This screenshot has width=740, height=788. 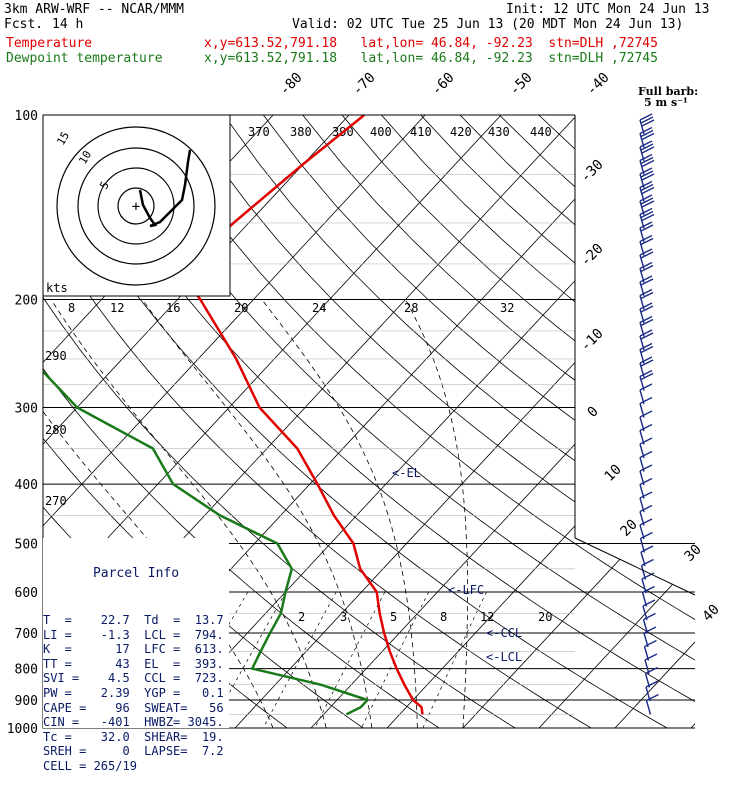 What do you see at coordinates (26, 116) in the screenshot?
I see `pressure-tick-label: 100` at bounding box center [26, 116].